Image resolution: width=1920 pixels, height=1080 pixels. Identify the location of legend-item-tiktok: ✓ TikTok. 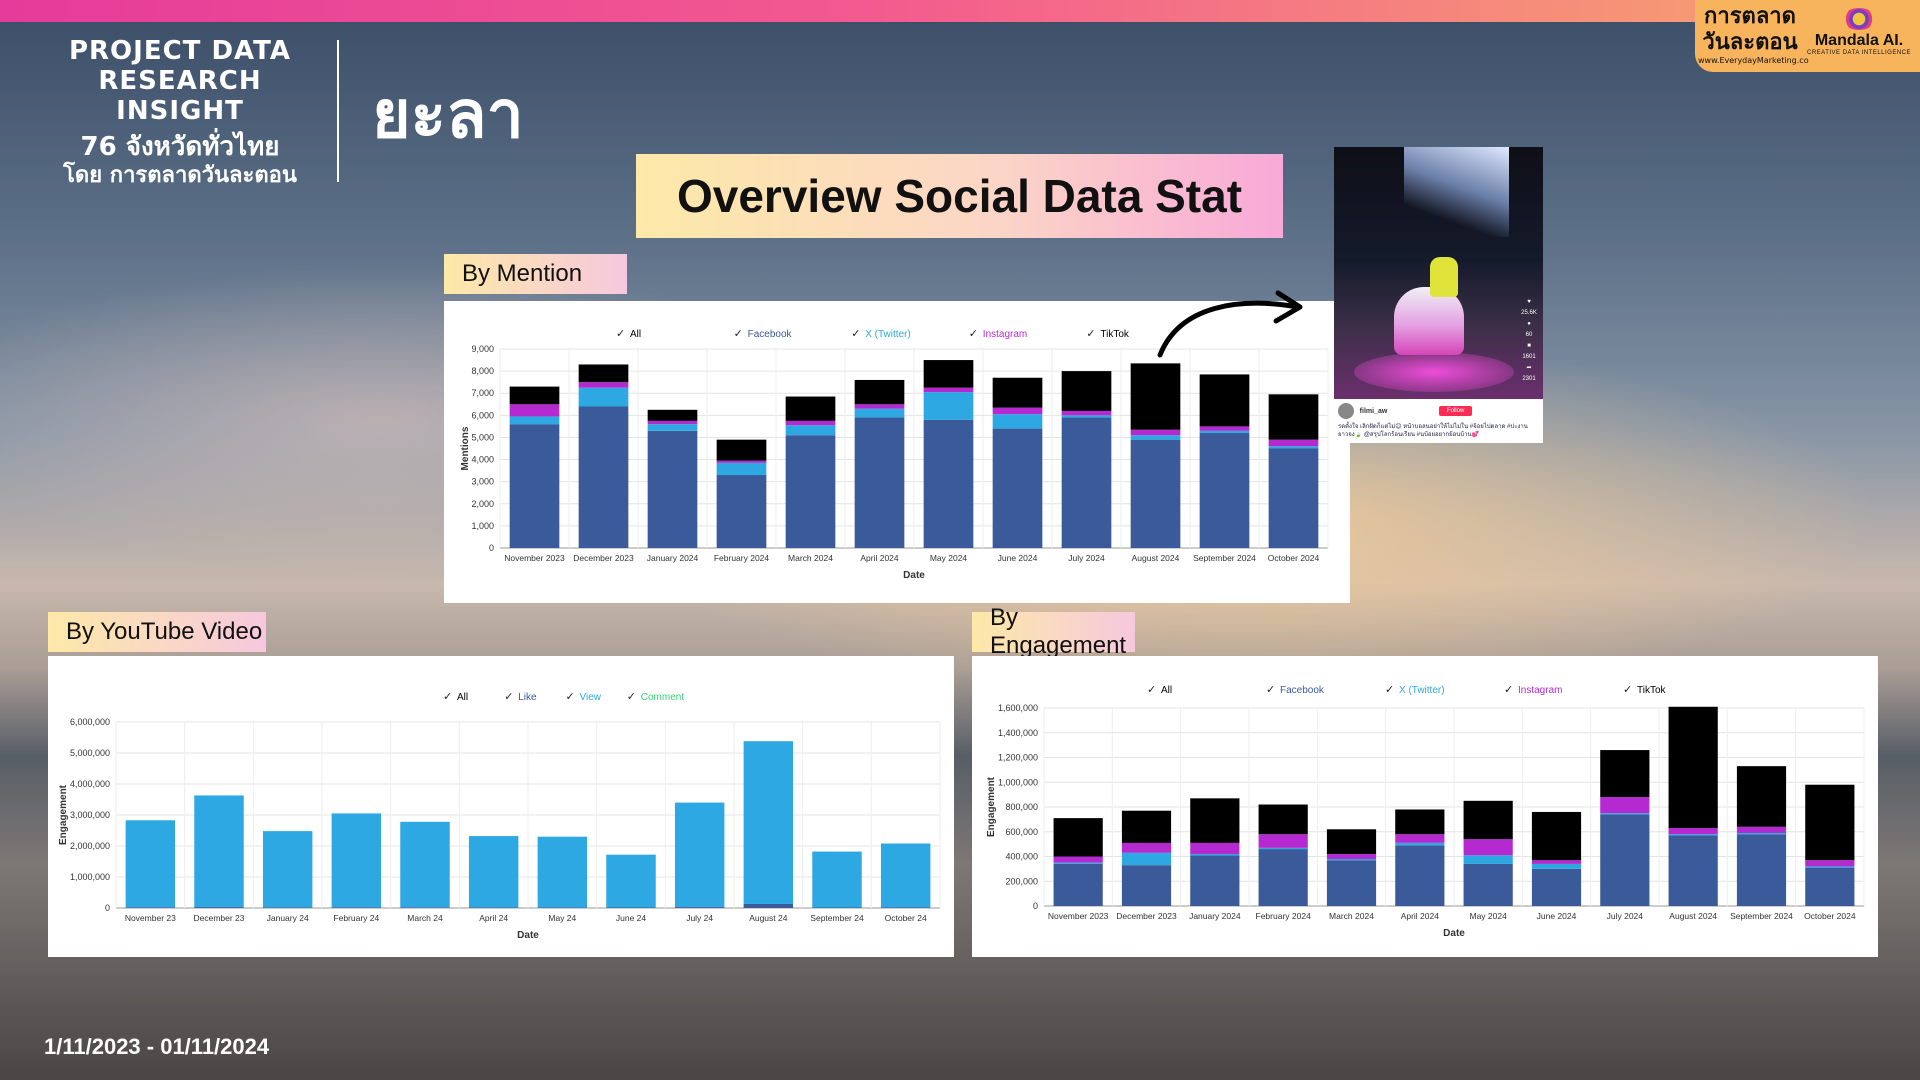
(1645, 689).